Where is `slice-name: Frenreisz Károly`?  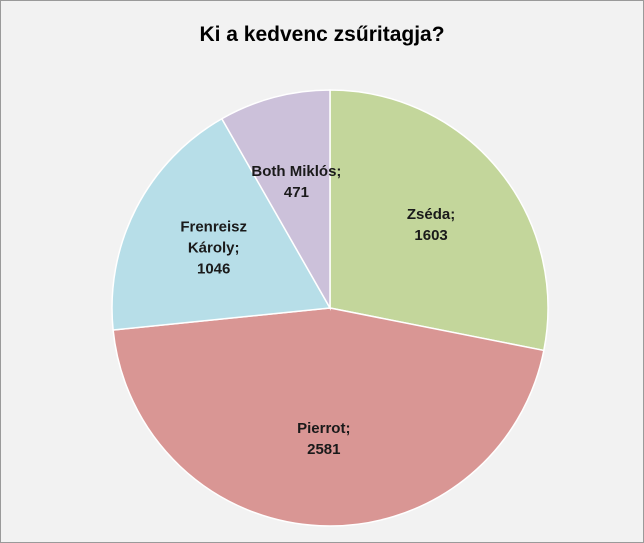
slice-name: Frenreisz Károly is located at coordinates (214, 237).